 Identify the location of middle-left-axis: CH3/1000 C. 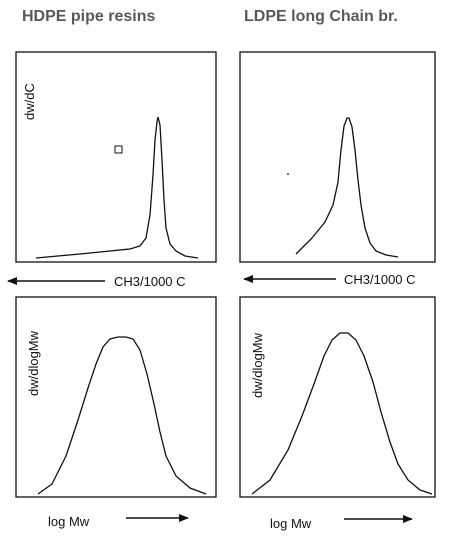
(96, 281).